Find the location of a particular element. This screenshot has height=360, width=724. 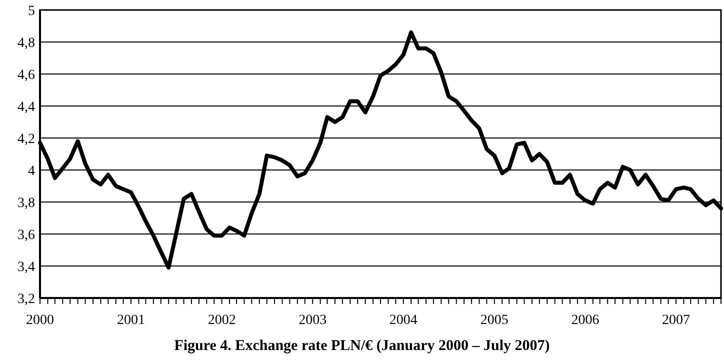

x-tick-label: 2001 is located at coordinates (131, 320).